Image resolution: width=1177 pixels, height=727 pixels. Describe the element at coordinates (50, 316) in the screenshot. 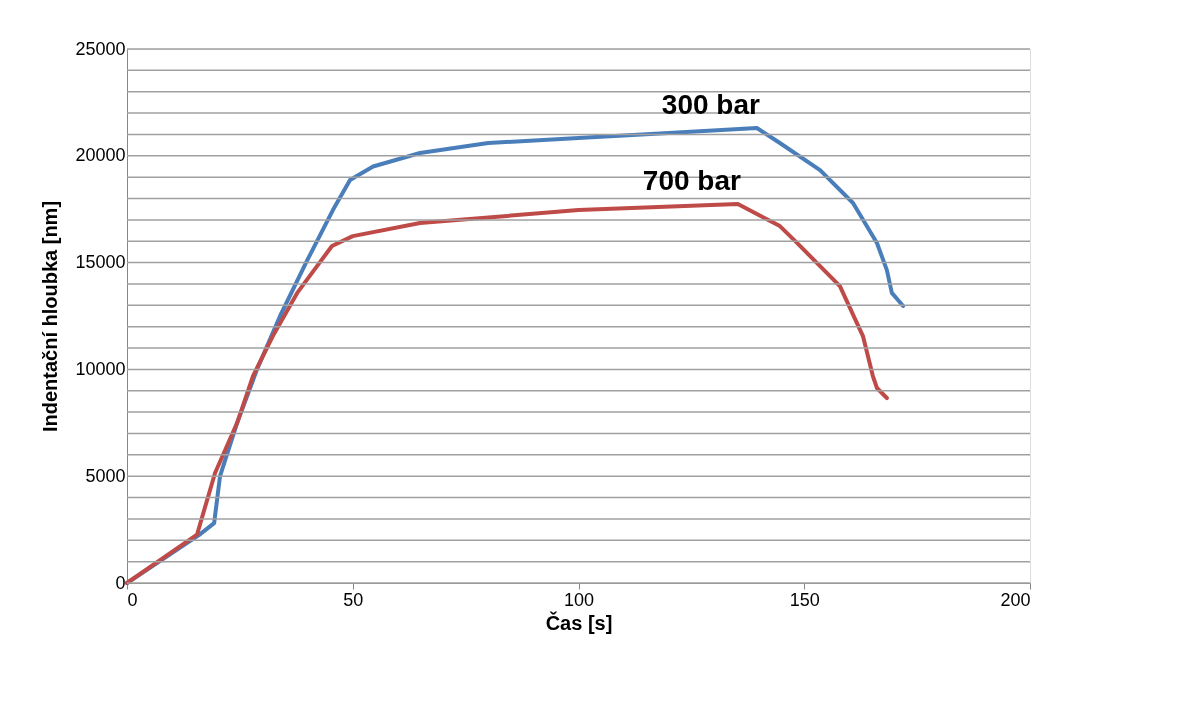

I see `y-axis-title: Indentační hloubka [nm]` at that location.